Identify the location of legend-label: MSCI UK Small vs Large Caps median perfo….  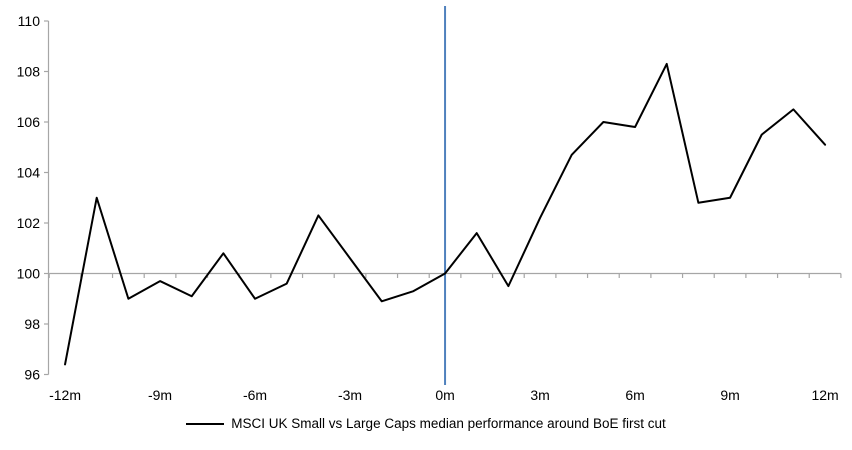
(448, 423).